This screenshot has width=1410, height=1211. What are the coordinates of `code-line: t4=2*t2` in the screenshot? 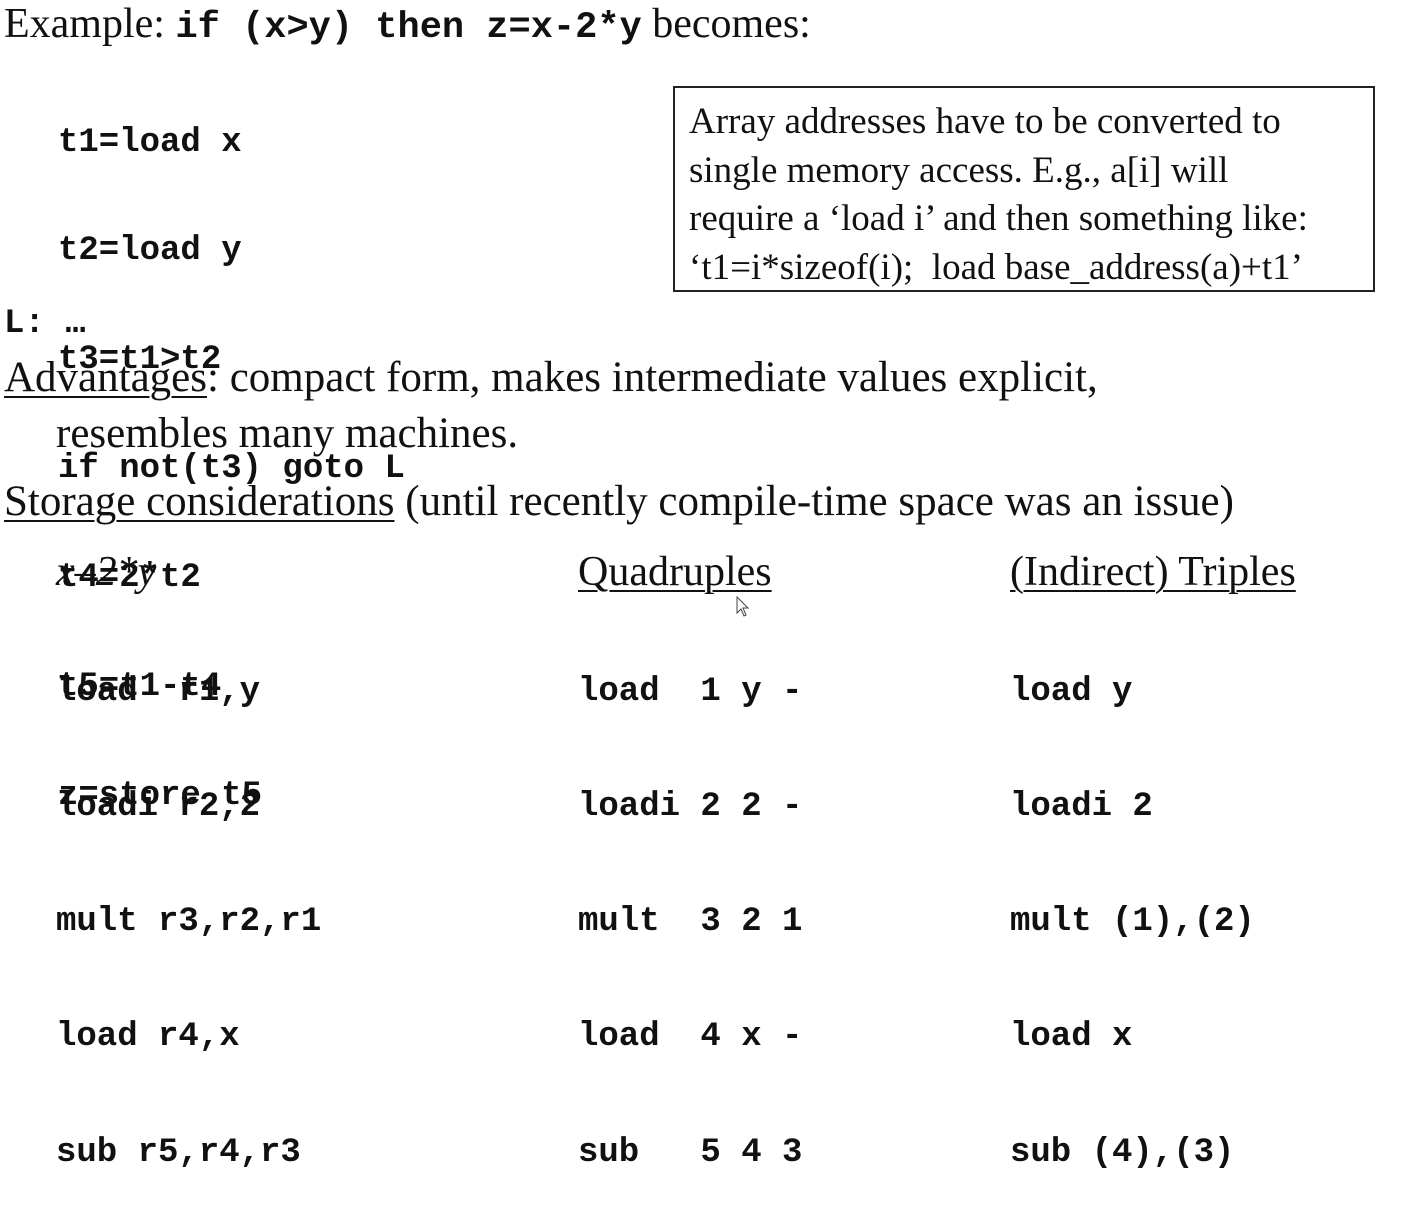 It's located at (129, 578).